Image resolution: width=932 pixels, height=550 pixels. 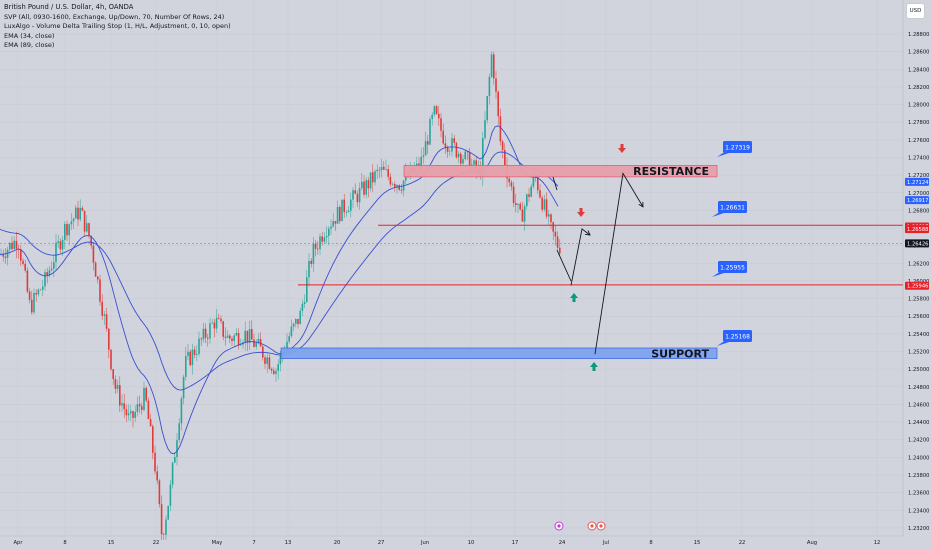 What do you see at coordinates (918, 123) in the screenshot?
I see `price-tick-label: 1.27800` at bounding box center [918, 123].